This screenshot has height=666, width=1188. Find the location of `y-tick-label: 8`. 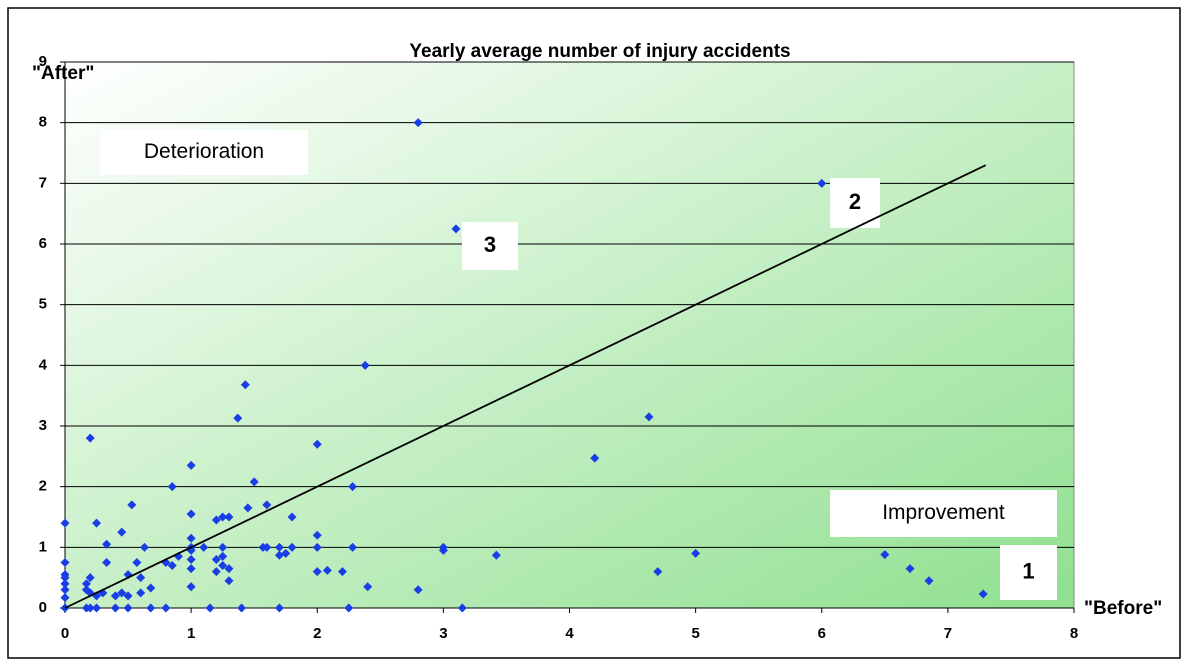

y-tick-label: 8 is located at coordinates (43, 122).